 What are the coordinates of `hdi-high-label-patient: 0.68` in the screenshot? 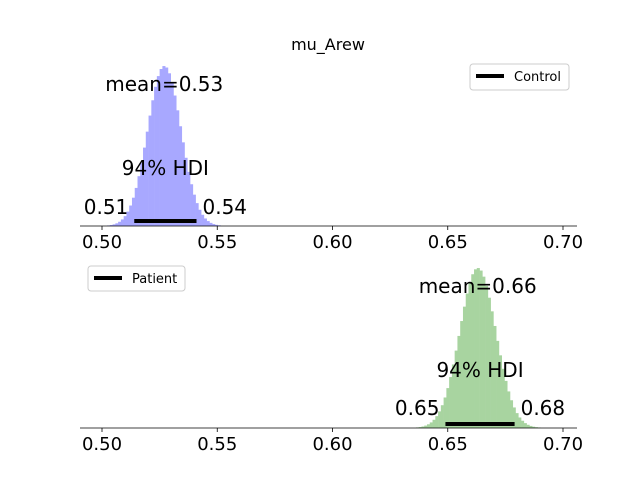 It's located at (543, 408).